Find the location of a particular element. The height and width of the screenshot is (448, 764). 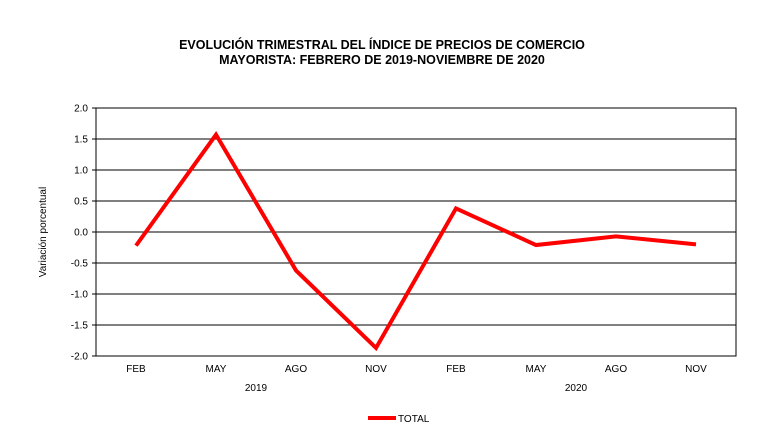

y-tick-label: -0.5 is located at coordinates (80, 264).